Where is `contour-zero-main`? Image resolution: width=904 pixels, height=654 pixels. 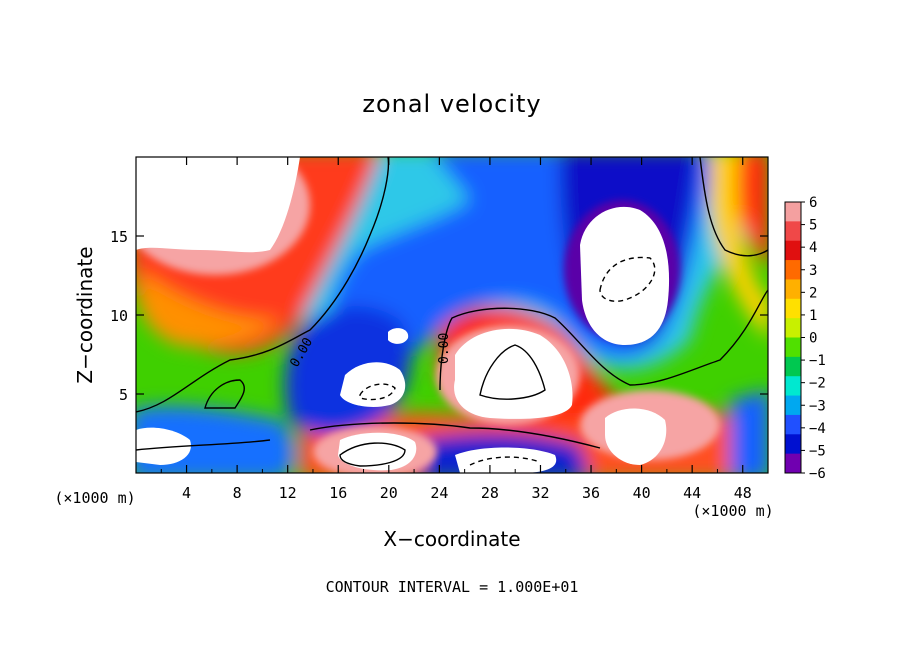 contour-zero-main is located at coordinates (263, 285).